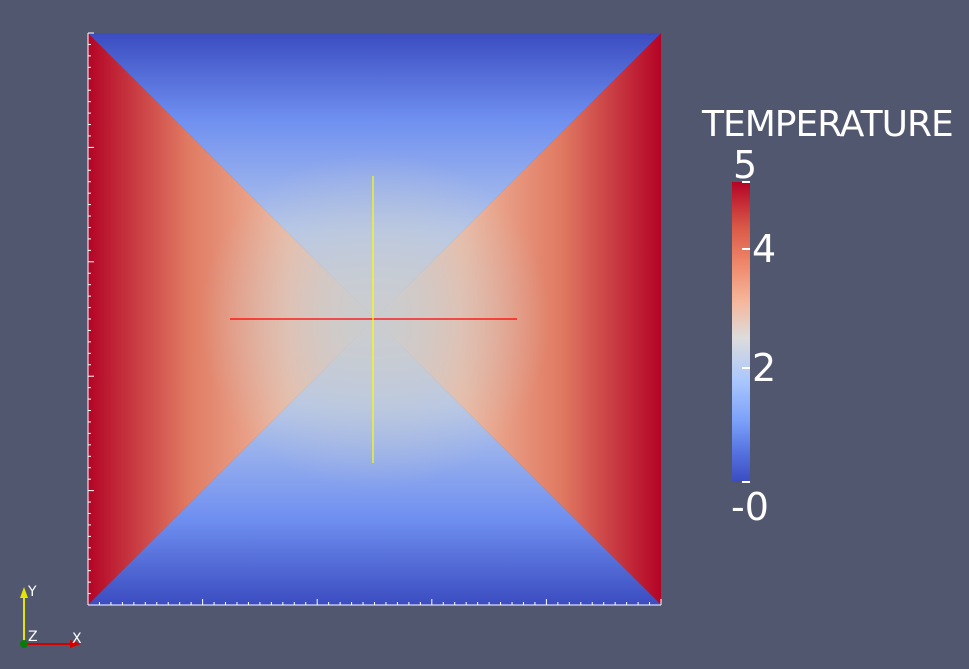  What do you see at coordinates (77, 639) in the screenshot?
I see `x-axis-label: X` at bounding box center [77, 639].